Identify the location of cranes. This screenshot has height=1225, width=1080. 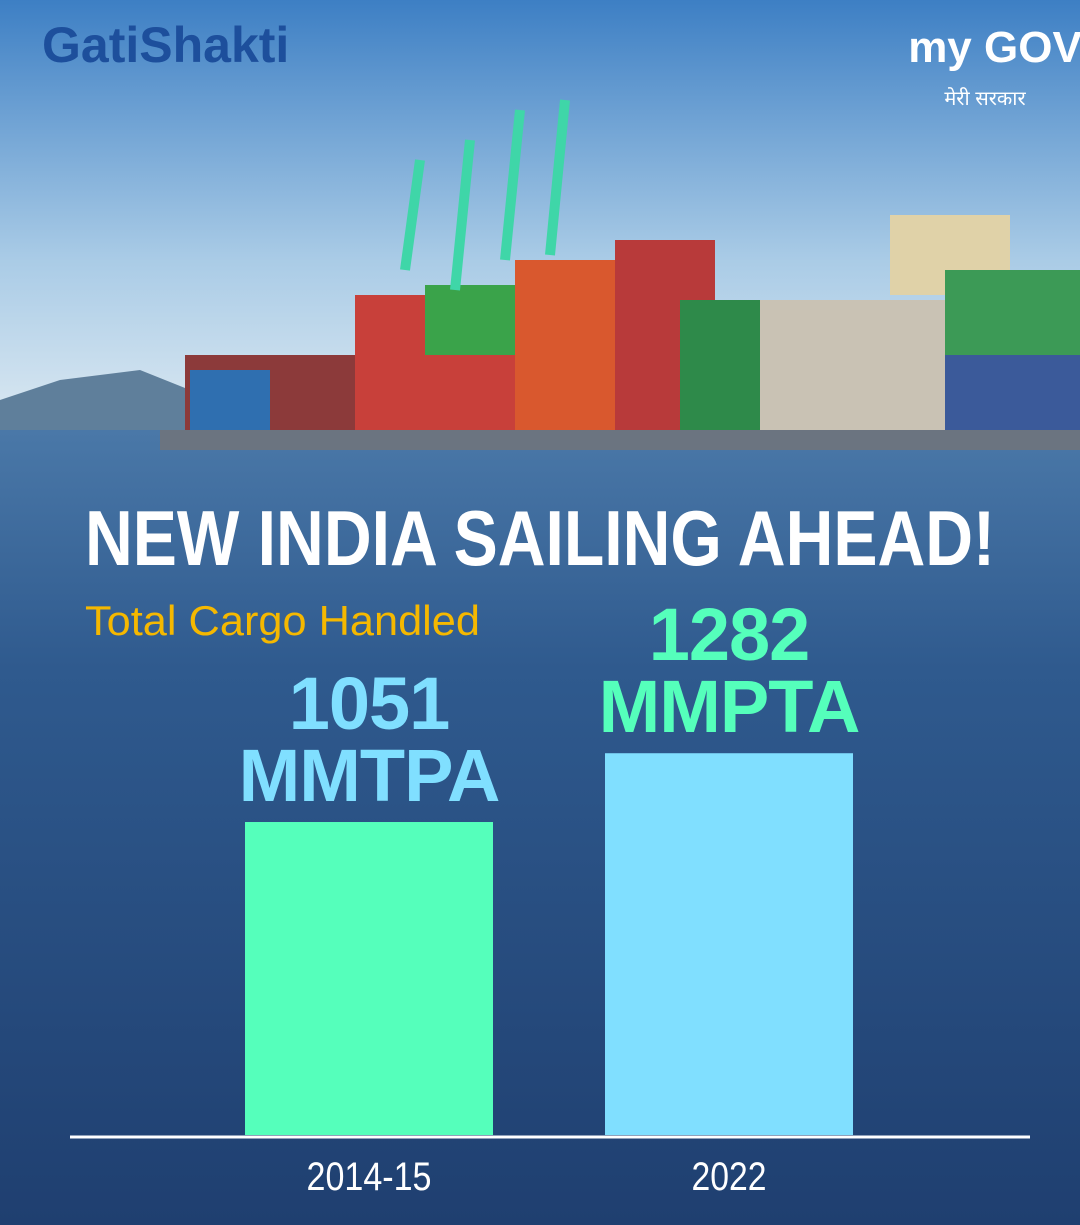
(485, 195).